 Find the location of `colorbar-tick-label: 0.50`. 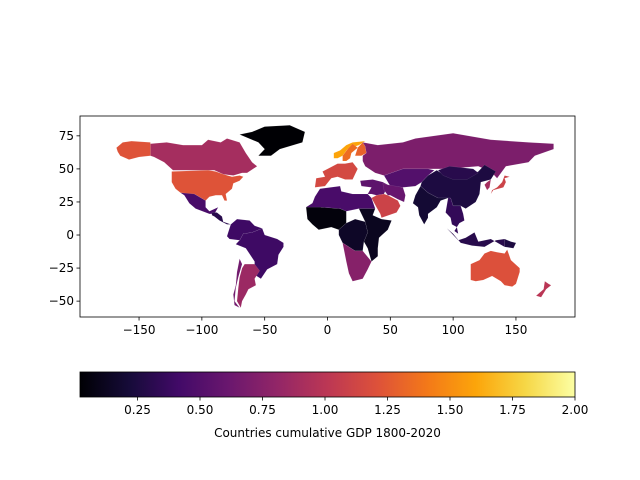

colorbar-tick-label: 0.50 is located at coordinates (200, 410).